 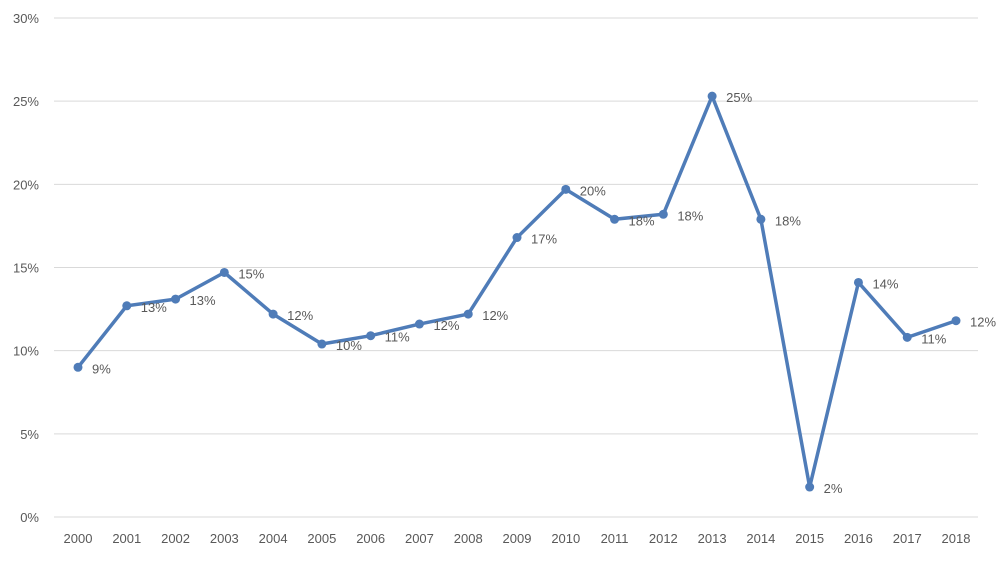 What do you see at coordinates (468, 538) in the screenshot?
I see `x-tick-label: 2008` at bounding box center [468, 538].